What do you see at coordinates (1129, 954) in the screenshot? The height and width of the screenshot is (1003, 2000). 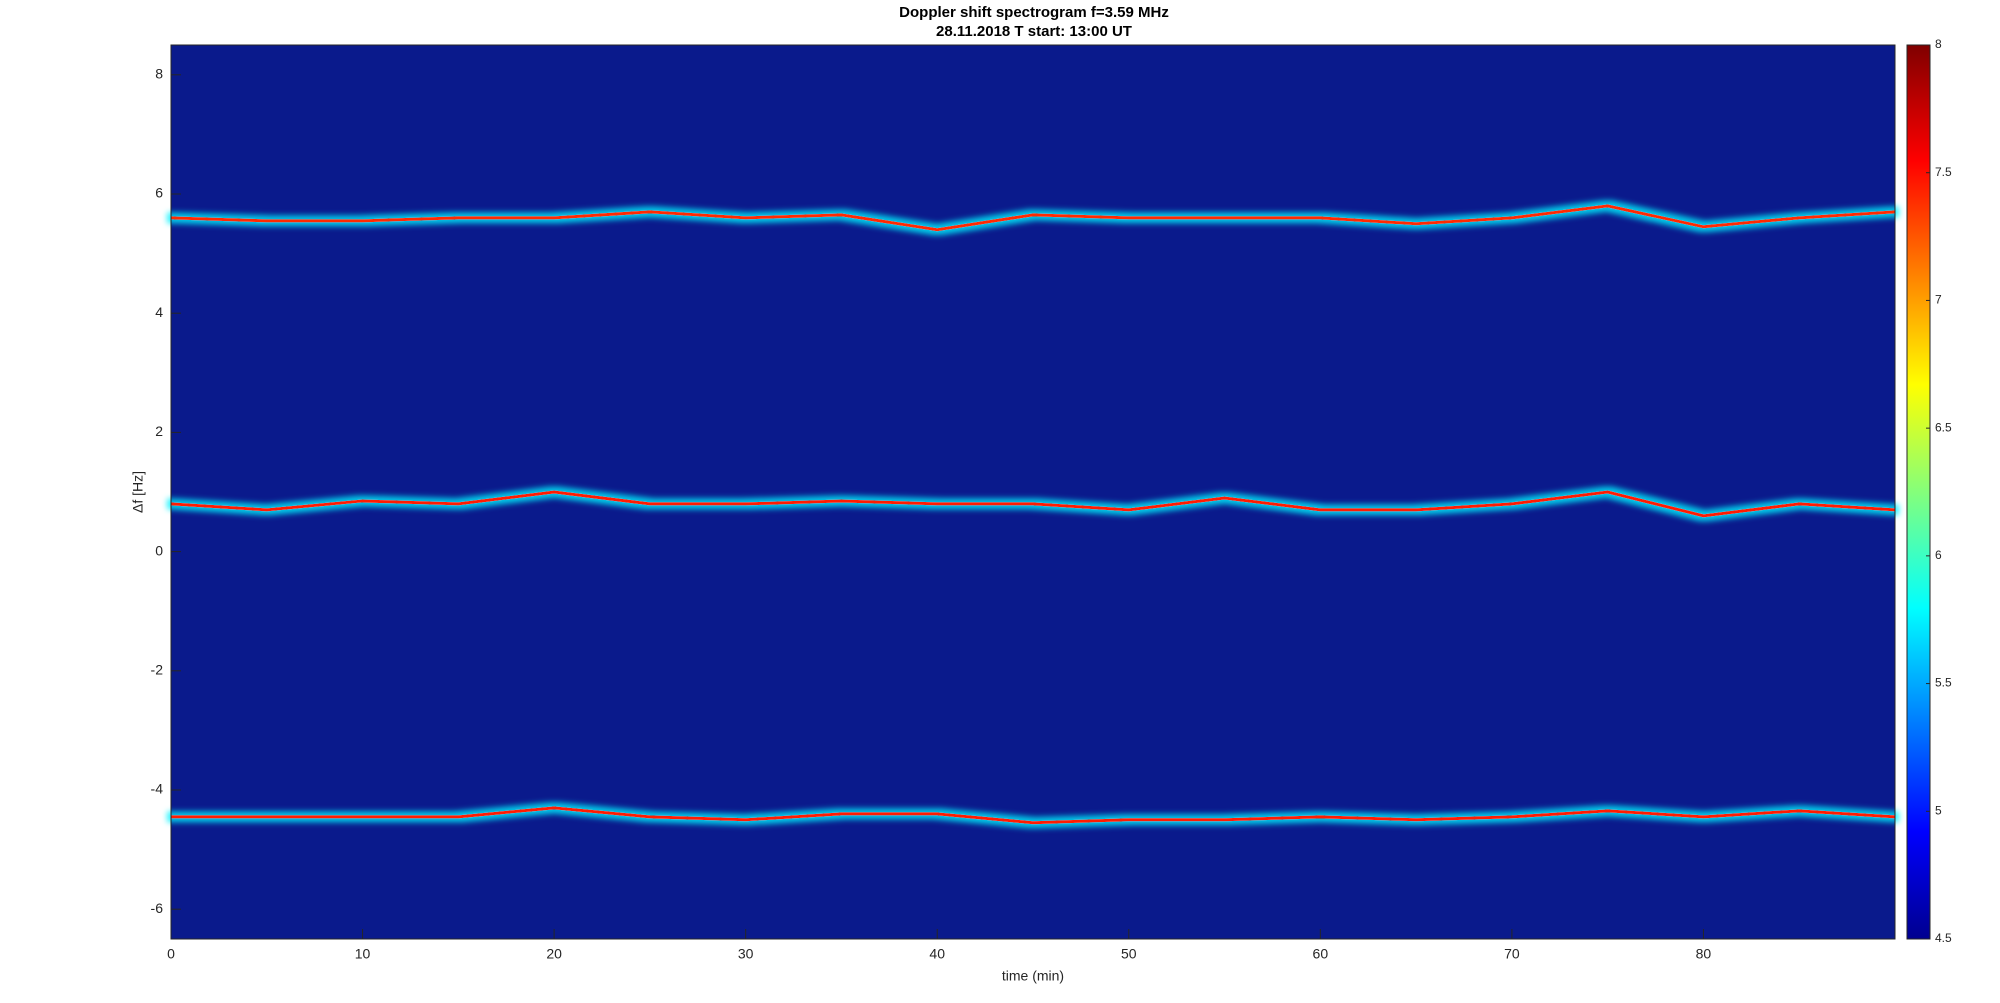 I see `x-tick-label: 50` at bounding box center [1129, 954].